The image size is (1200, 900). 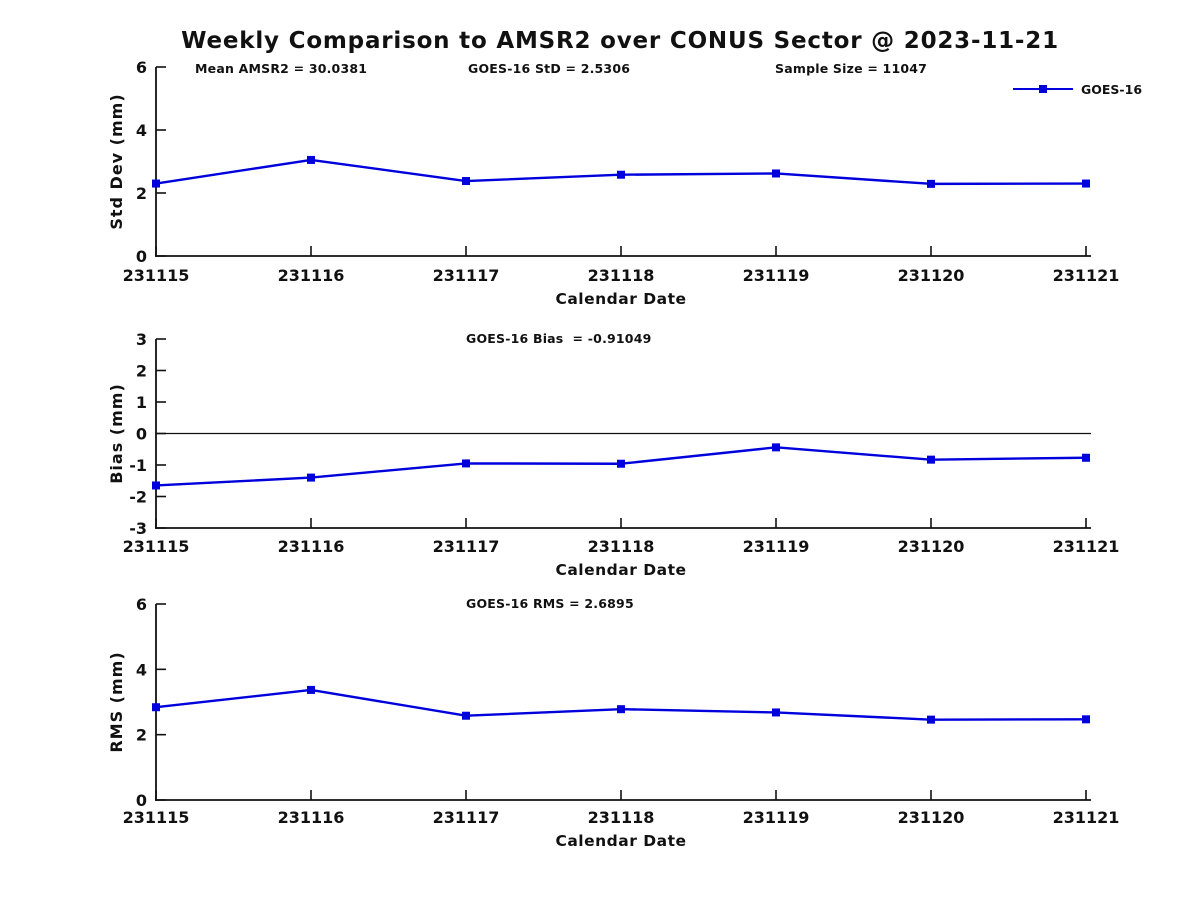 What do you see at coordinates (138, 528) in the screenshot?
I see `y-tick-label: -3` at bounding box center [138, 528].